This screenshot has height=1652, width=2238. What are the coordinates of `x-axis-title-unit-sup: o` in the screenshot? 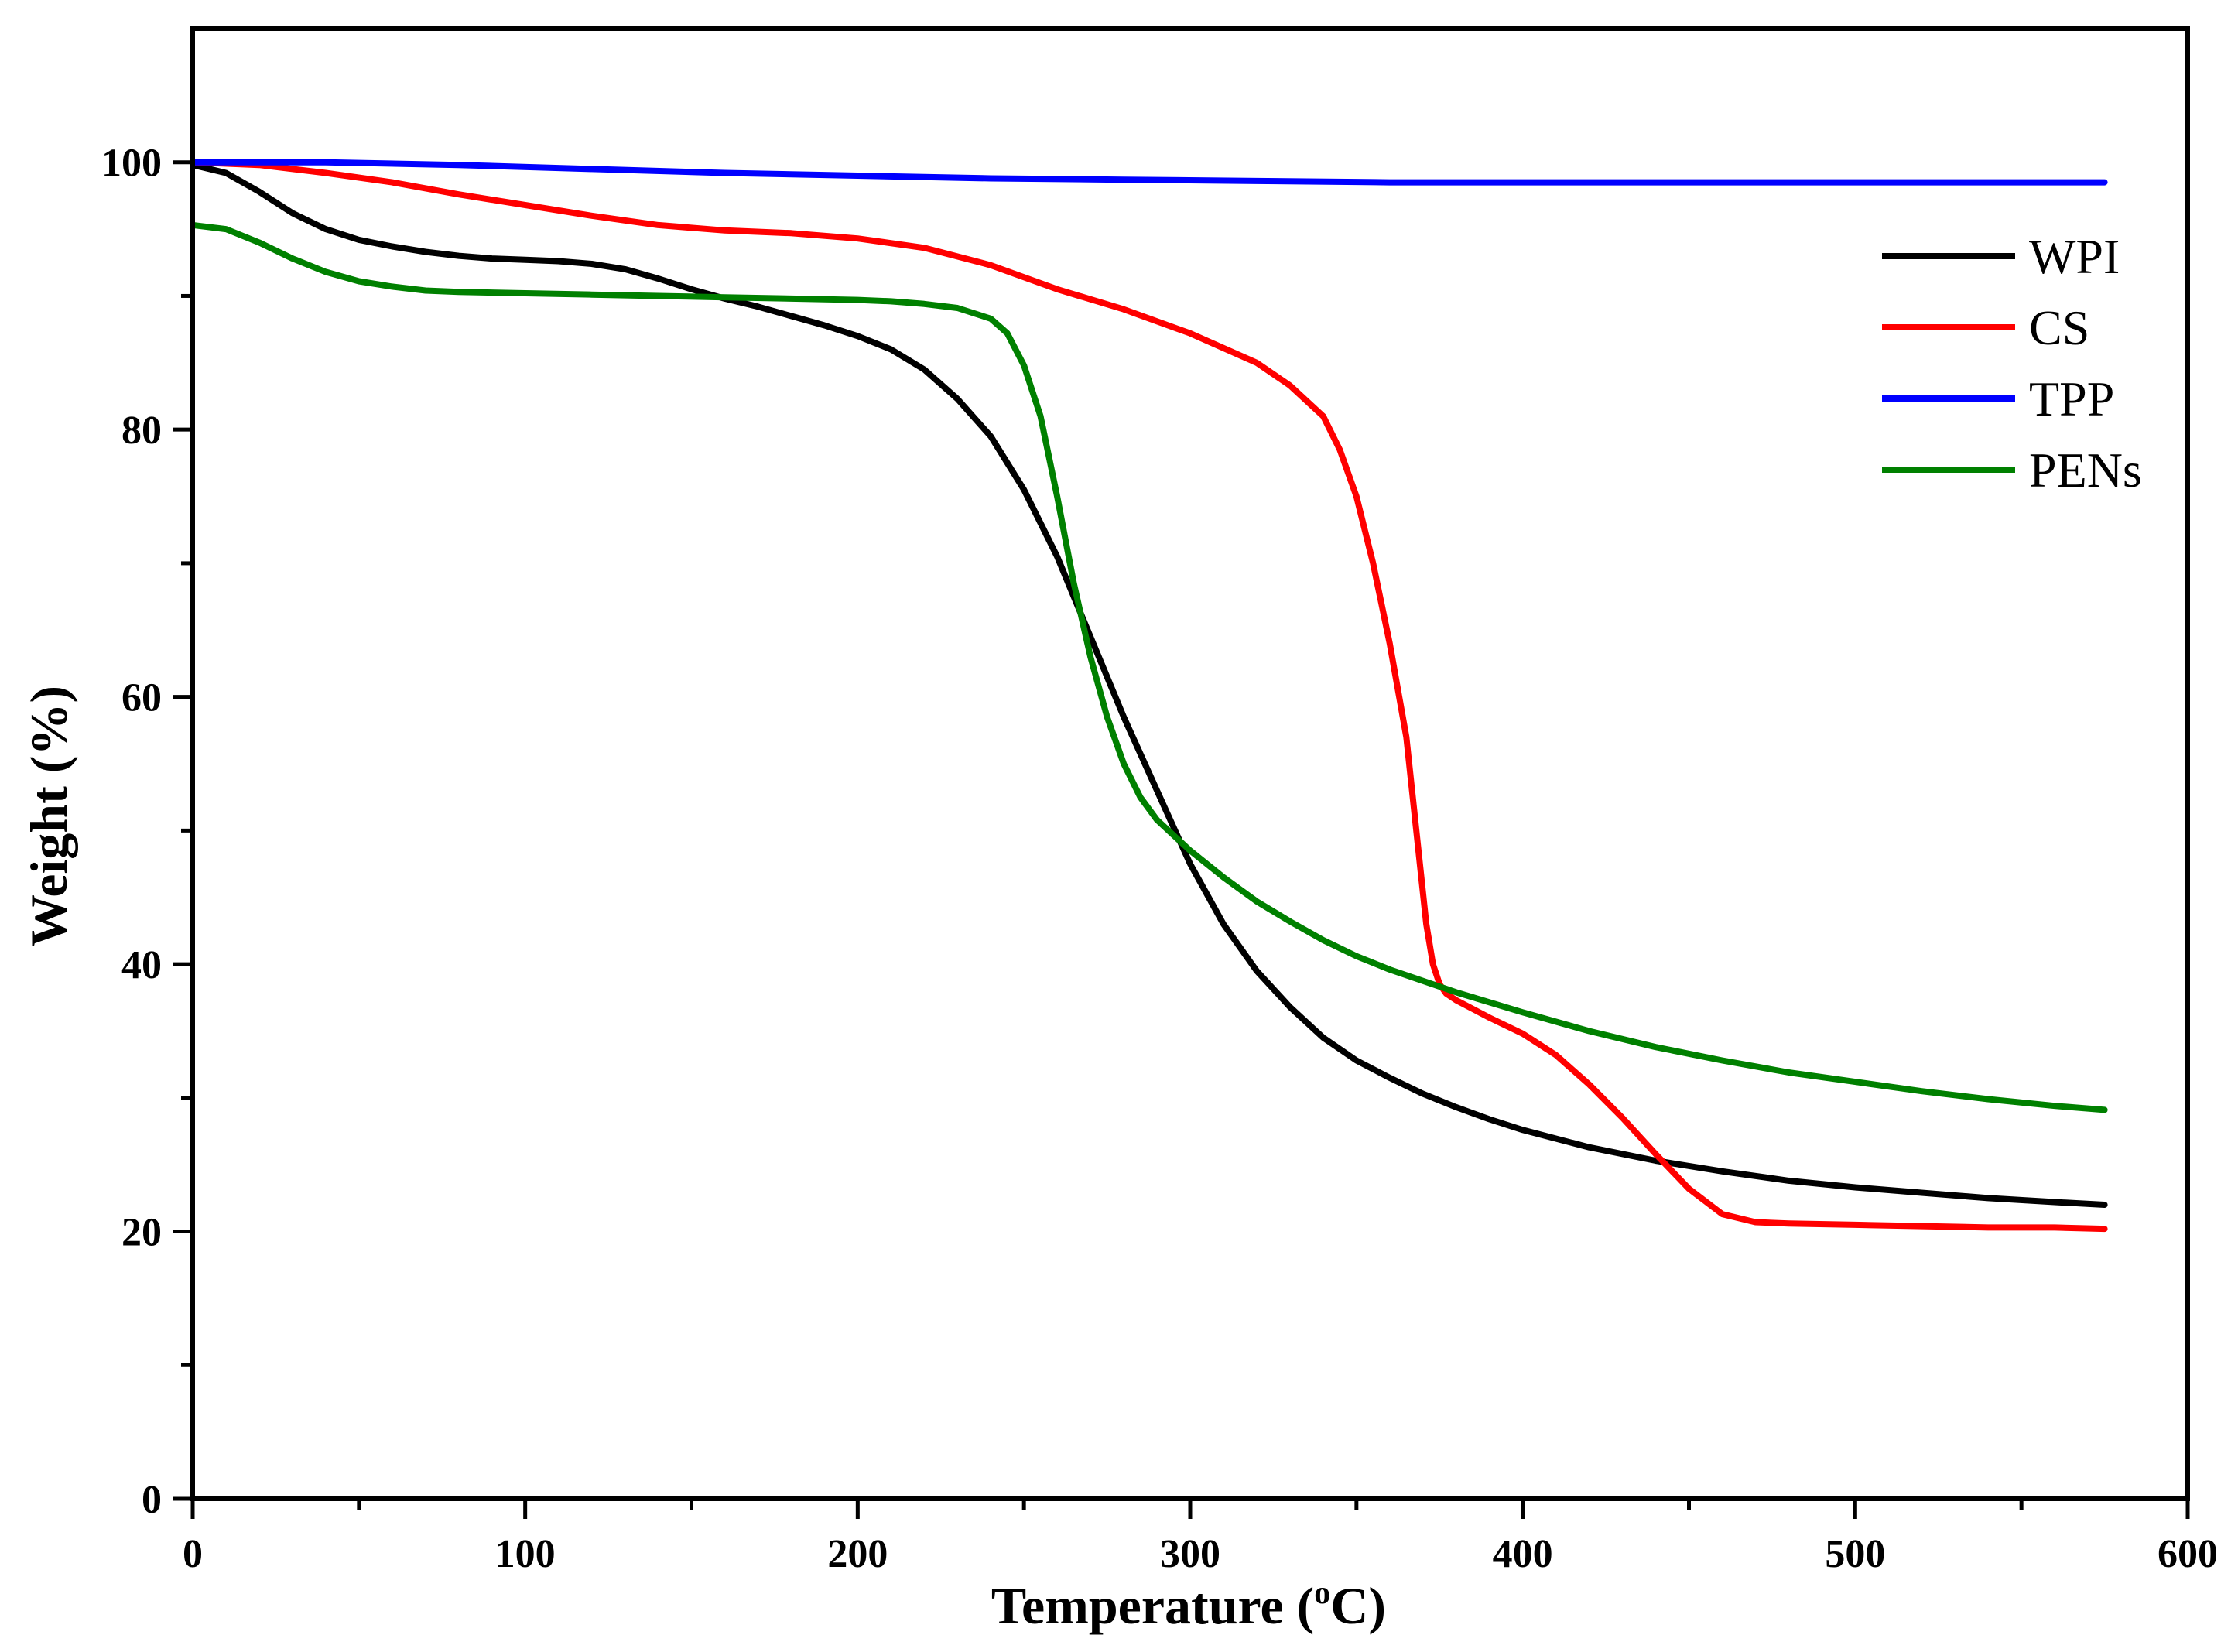 It's located at (1322, 1593).